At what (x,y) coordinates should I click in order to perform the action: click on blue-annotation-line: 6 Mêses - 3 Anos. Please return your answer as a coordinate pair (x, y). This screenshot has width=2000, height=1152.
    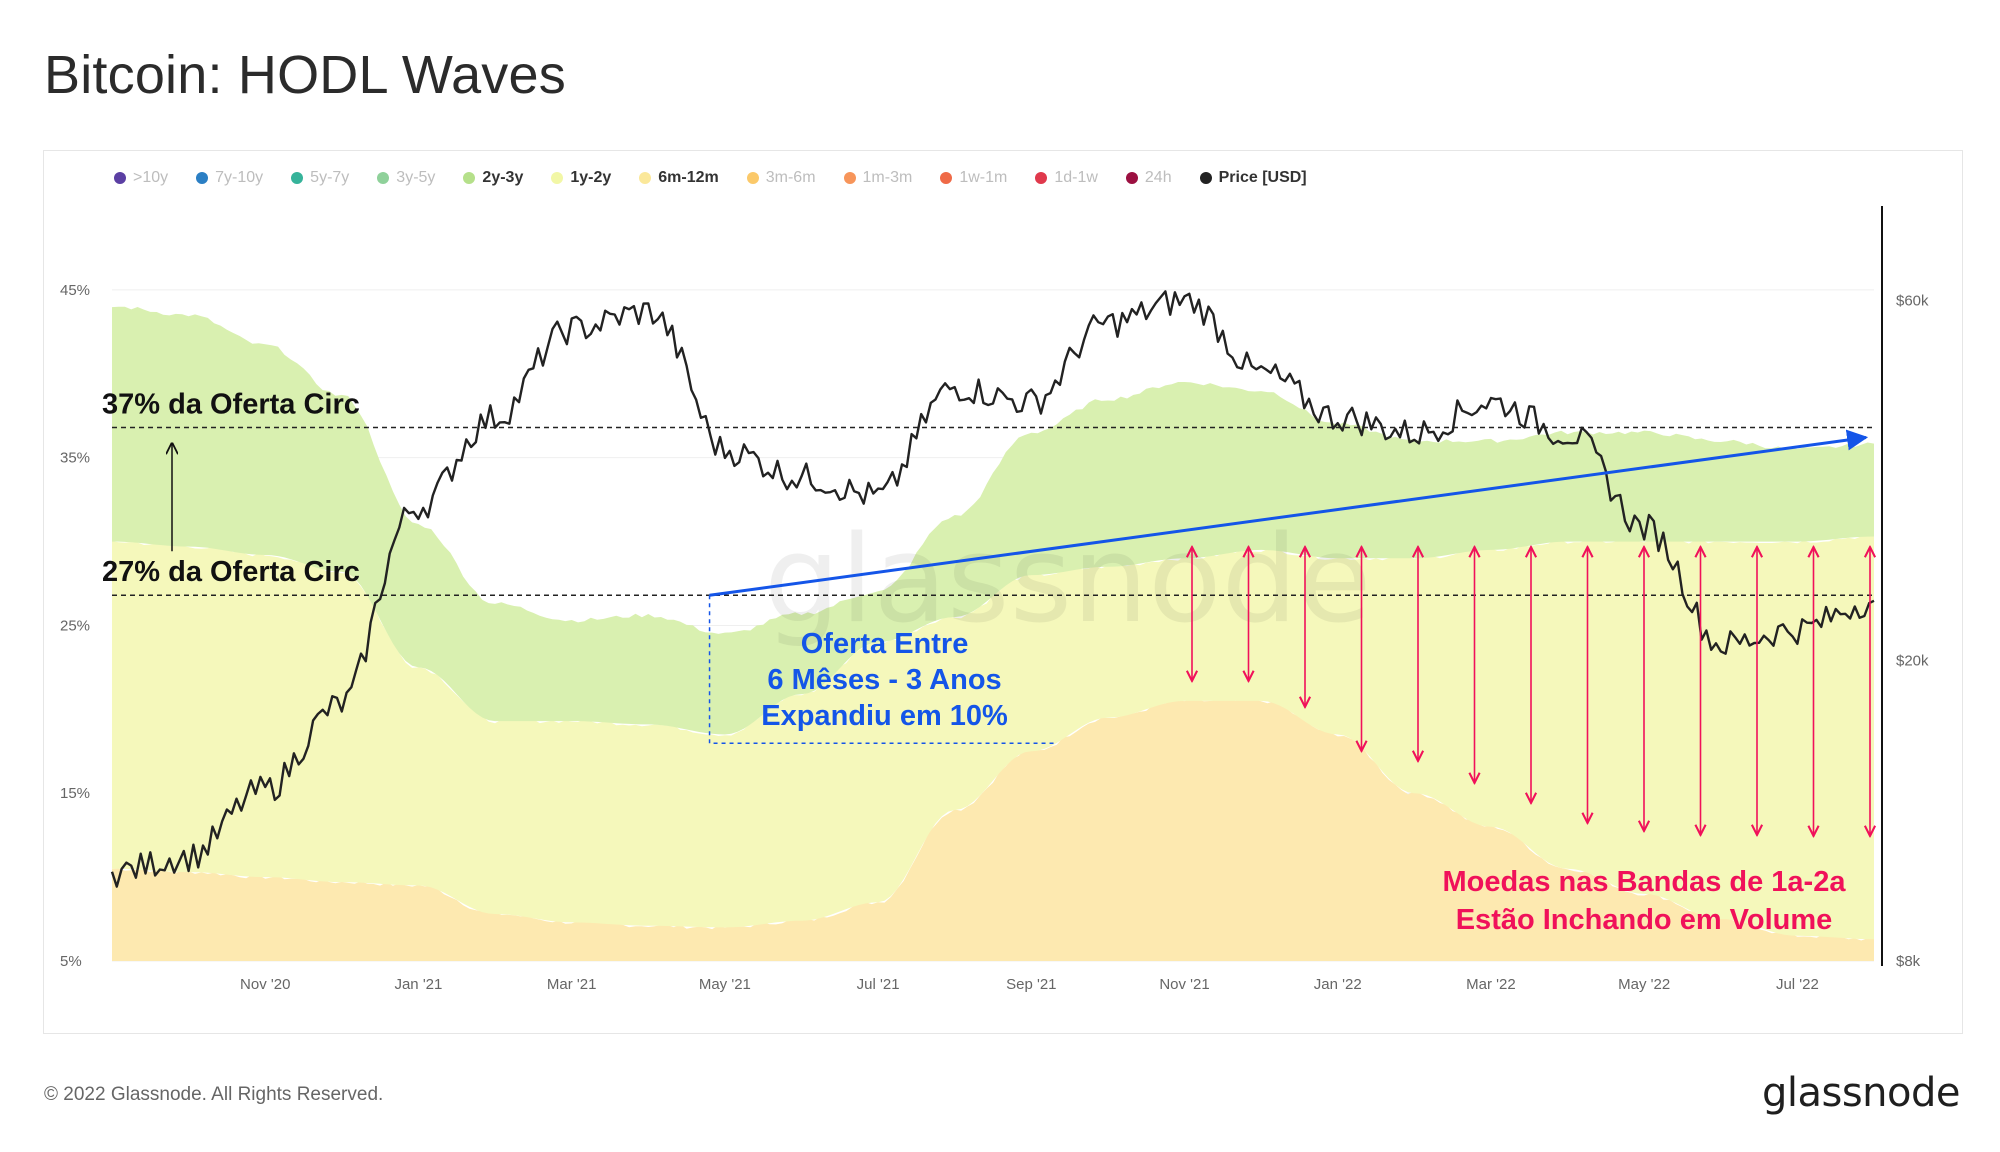
    Looking at the image, I should click on (884, 680).